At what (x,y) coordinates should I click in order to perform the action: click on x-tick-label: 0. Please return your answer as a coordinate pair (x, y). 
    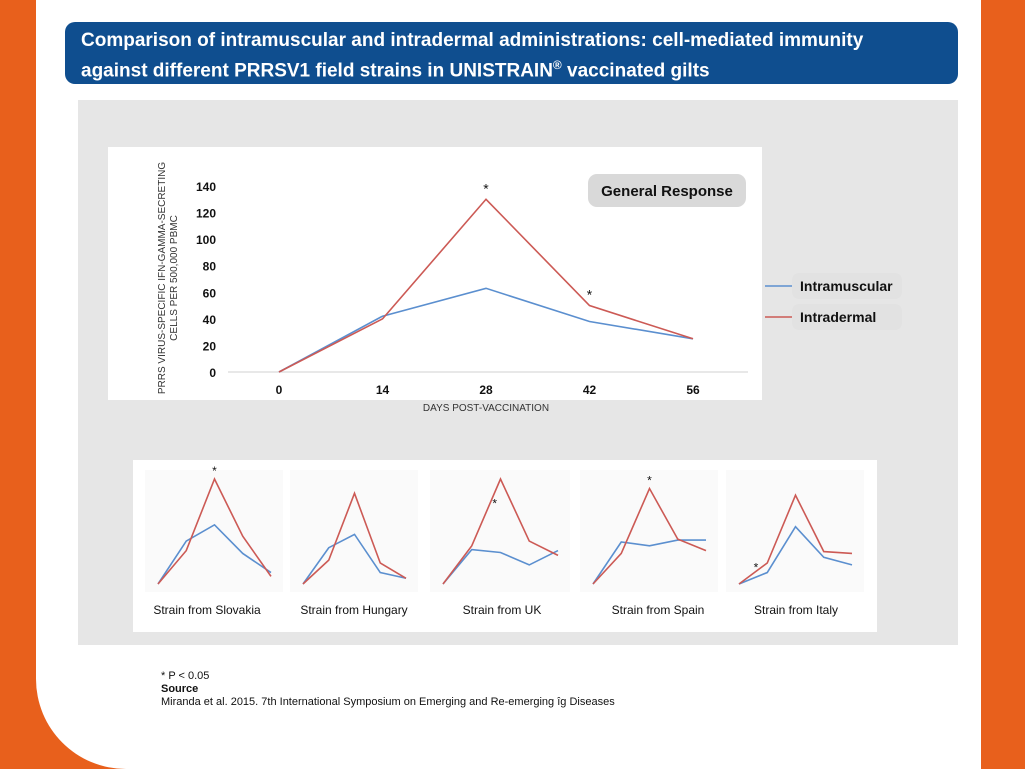
    Looking at the image, I should click on (279, 390).